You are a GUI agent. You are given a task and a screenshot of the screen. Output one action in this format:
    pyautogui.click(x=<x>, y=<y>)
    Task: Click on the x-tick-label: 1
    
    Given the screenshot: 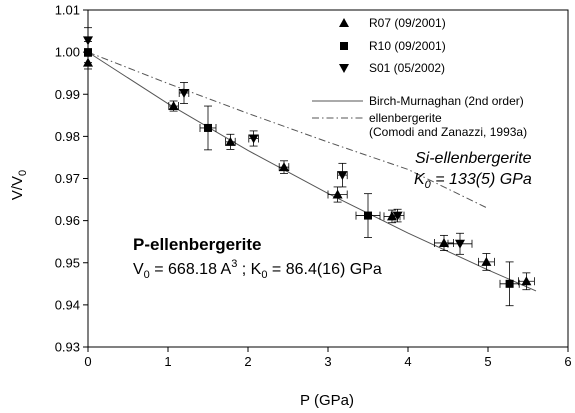 What is the action you would take?
    pyautogui.click(x=167, y=361)
    